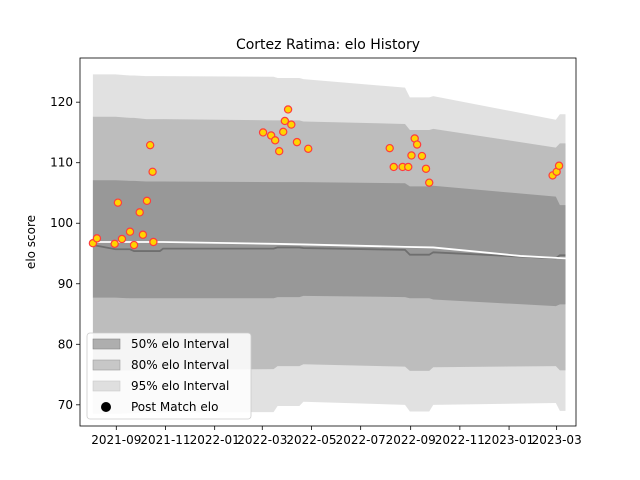 The width and height of the screenshot is (640, 480). What do you see at coordinates (65, 344) in the screenshot?
I see `y-tick-label: 80` at bounding box center [65, 344].